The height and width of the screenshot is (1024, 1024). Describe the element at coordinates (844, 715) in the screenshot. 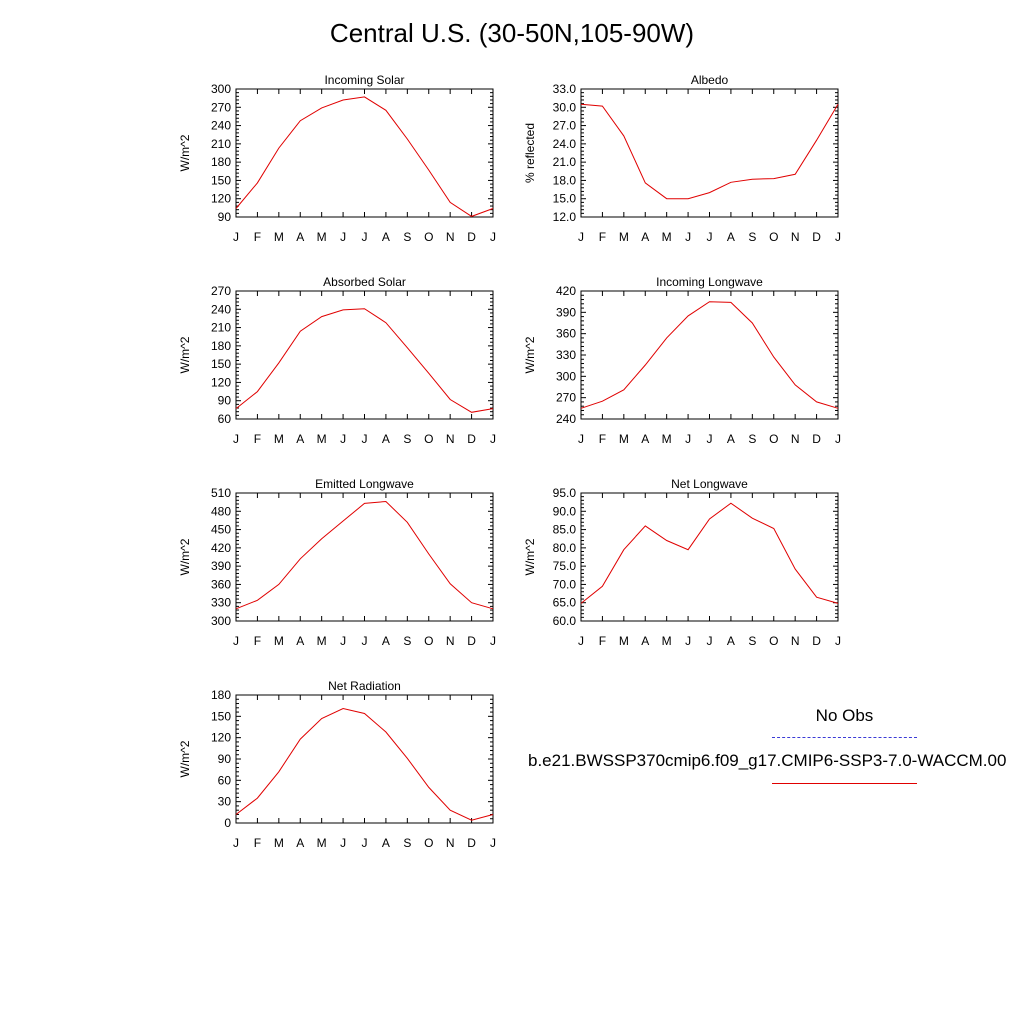

I see `legend-obs-label: No Obs` at that location.